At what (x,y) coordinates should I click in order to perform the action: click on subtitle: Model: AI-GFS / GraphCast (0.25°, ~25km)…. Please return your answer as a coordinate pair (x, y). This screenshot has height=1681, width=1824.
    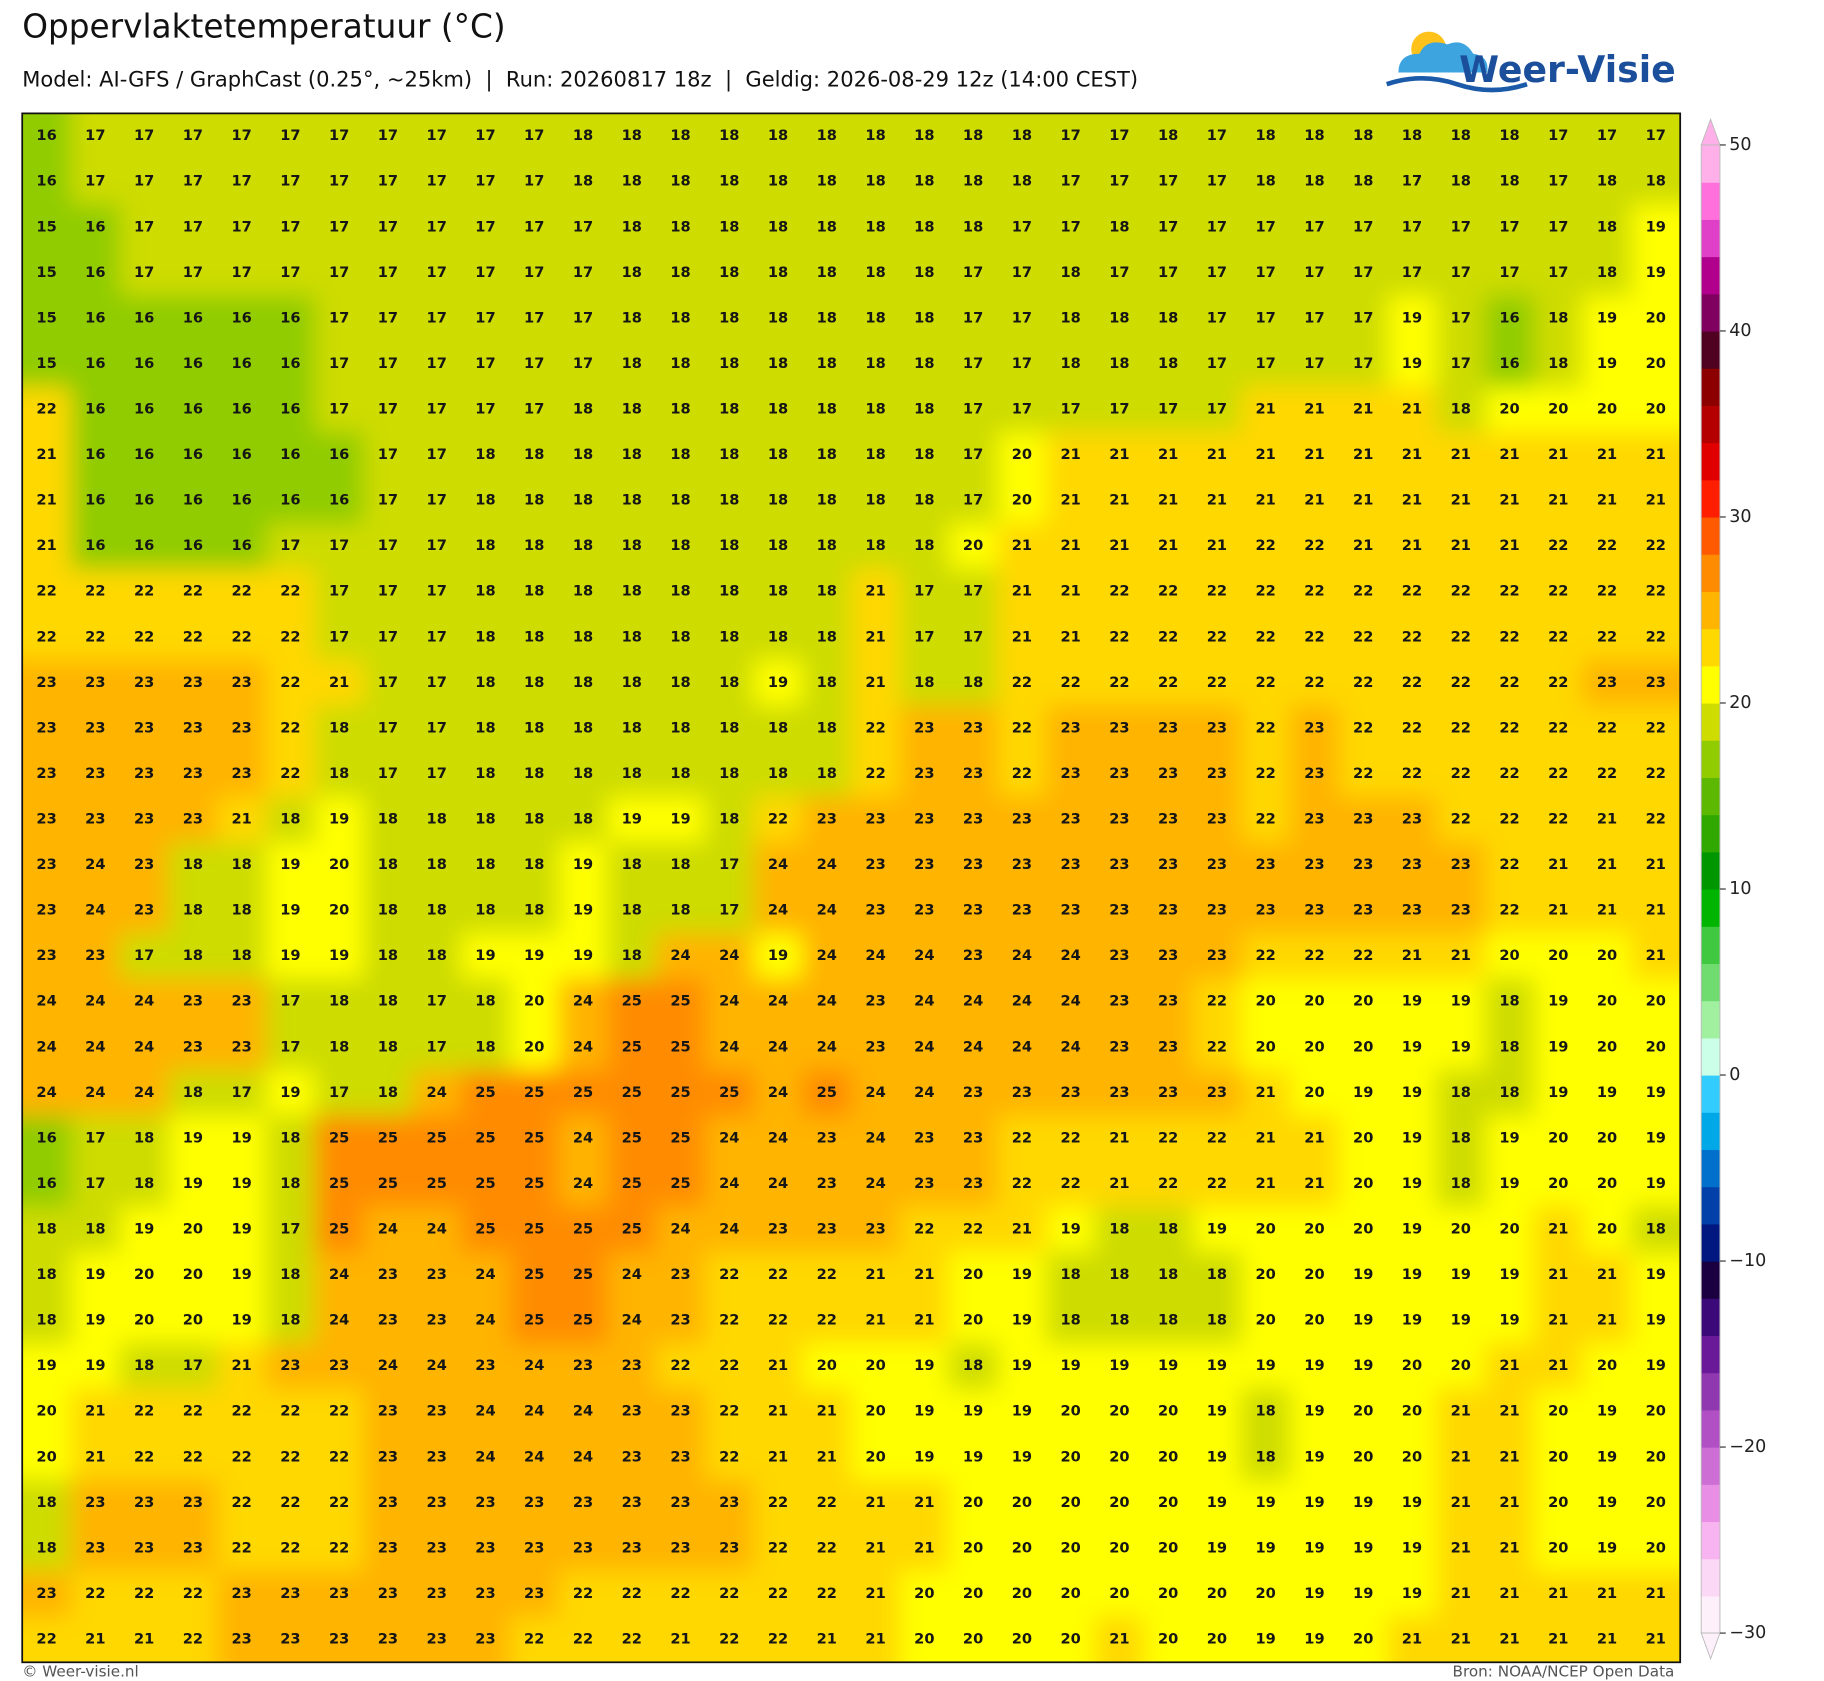
    Looking at the image, I should click on (580, 80).